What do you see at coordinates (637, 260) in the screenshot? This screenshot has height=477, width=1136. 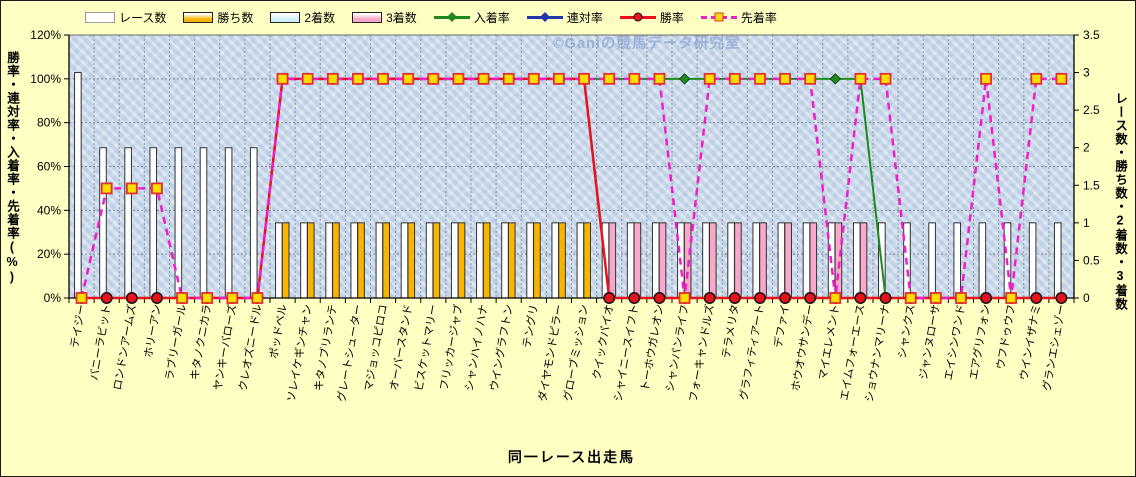 I see `bar-3着数` at bounding box center [637, 260].